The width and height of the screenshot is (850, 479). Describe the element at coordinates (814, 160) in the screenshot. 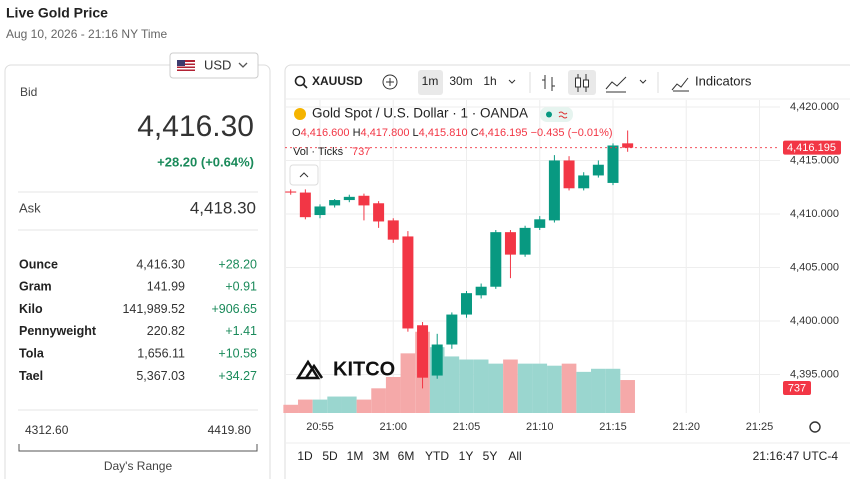

I see `y-tick-label: 4,415.000` at that location.